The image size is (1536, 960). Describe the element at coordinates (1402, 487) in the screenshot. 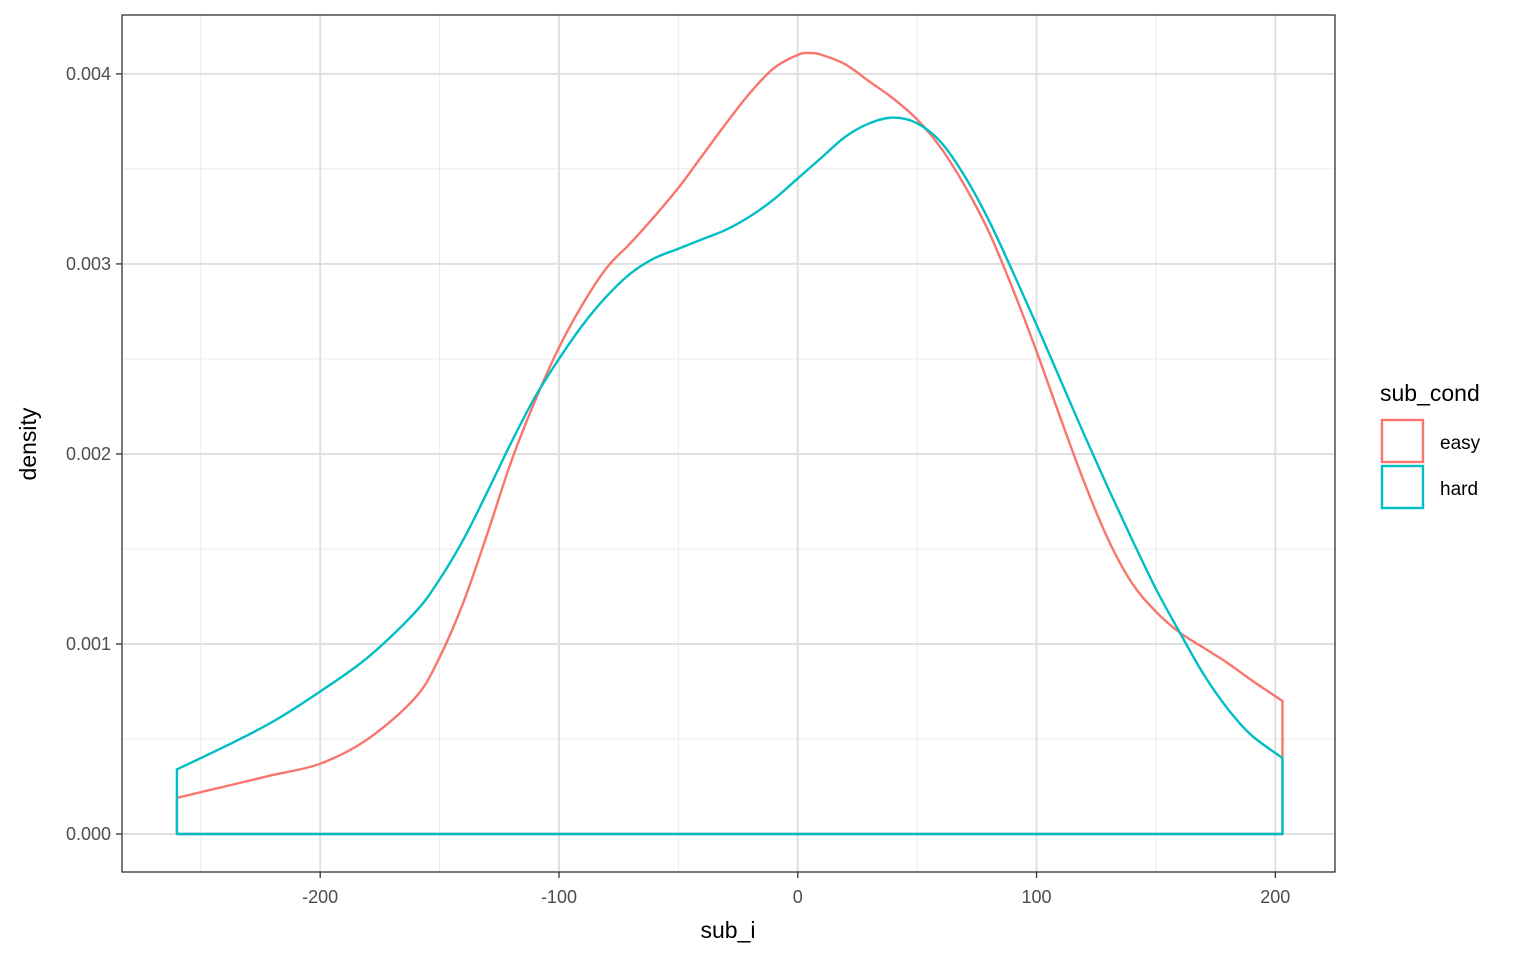

I see `legend-key-hard` at that location.